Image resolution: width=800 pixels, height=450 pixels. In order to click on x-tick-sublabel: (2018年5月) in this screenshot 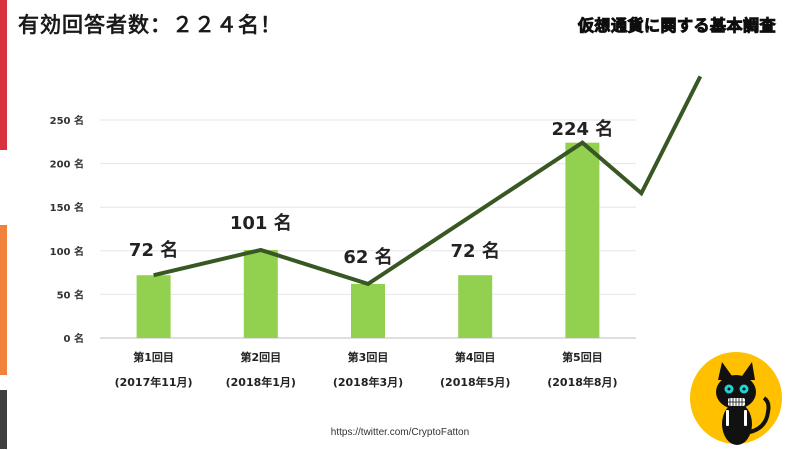, I will do `click(475, 382)`.